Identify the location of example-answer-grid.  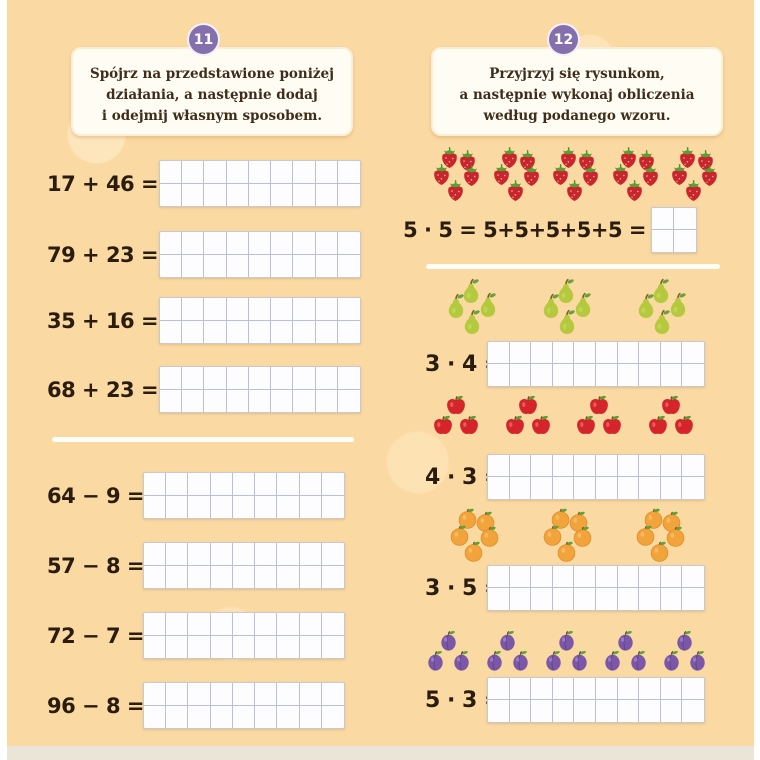
(674, 229).